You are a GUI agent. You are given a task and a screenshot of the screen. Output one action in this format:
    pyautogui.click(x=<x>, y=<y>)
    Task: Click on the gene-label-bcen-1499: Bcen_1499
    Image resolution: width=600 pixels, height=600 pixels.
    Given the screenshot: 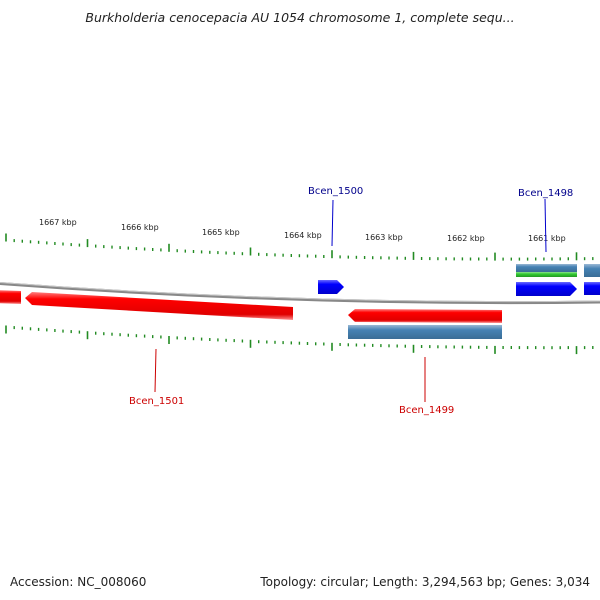 What is the action you would take?
    pyautogui.click(x=426, y=410)
    